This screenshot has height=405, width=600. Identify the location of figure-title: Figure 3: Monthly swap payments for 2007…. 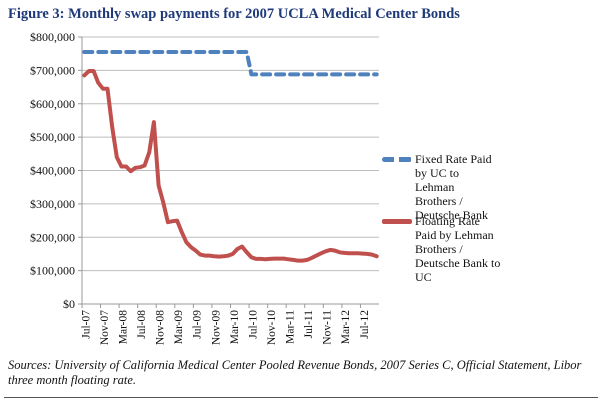
(234, 14).